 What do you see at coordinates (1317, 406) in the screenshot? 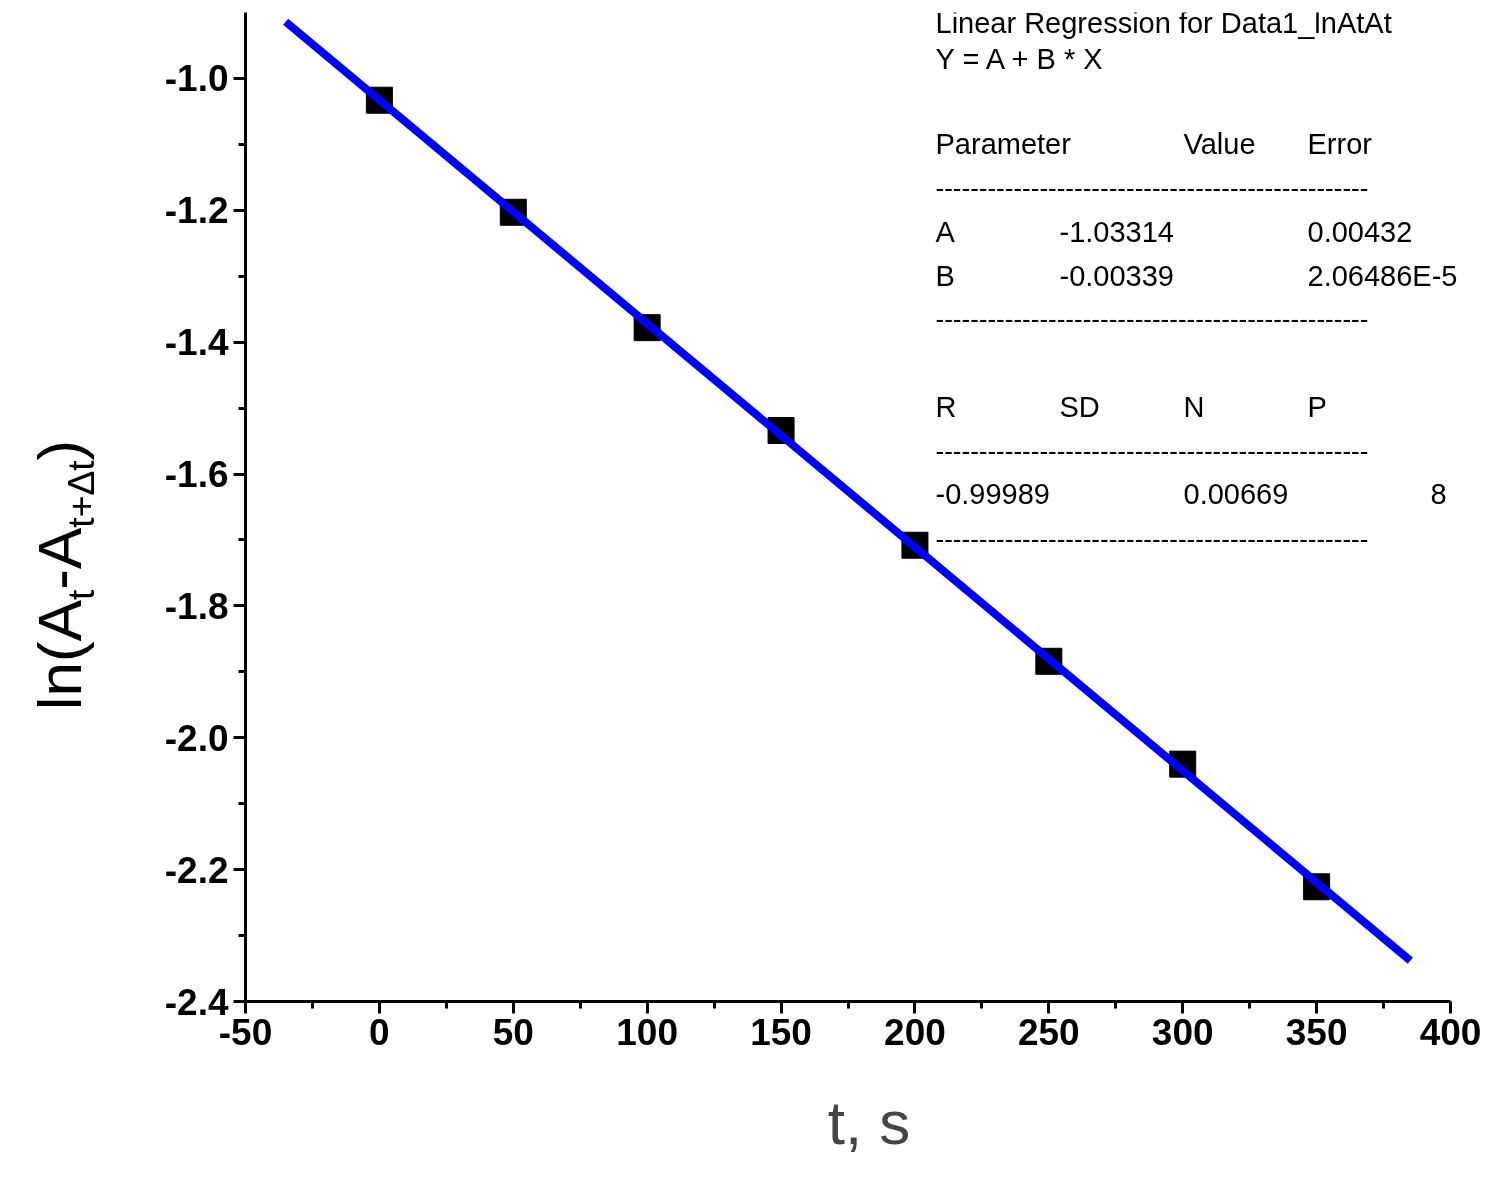
I see `annotation: P` at bounding box center [1317, 406].